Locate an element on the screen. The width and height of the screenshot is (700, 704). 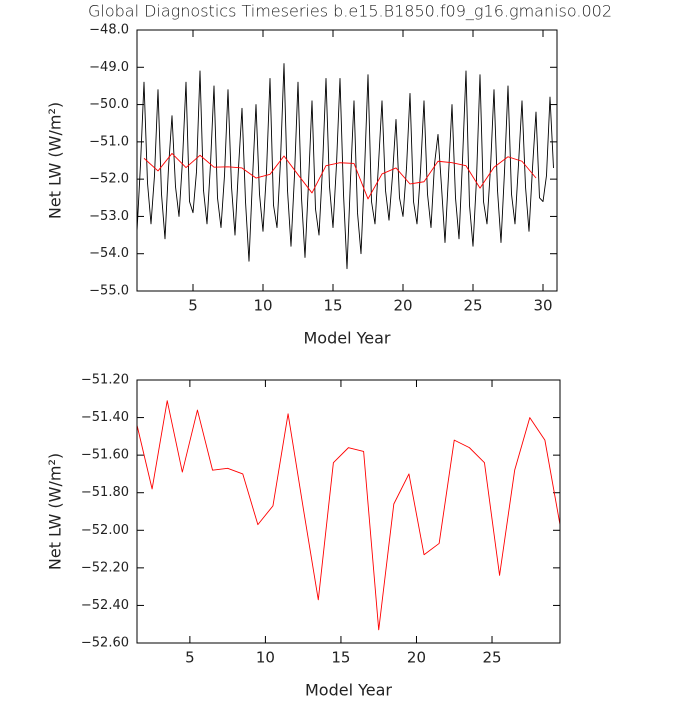
x-tick-label: 30 is located at coordinates (542, 306).